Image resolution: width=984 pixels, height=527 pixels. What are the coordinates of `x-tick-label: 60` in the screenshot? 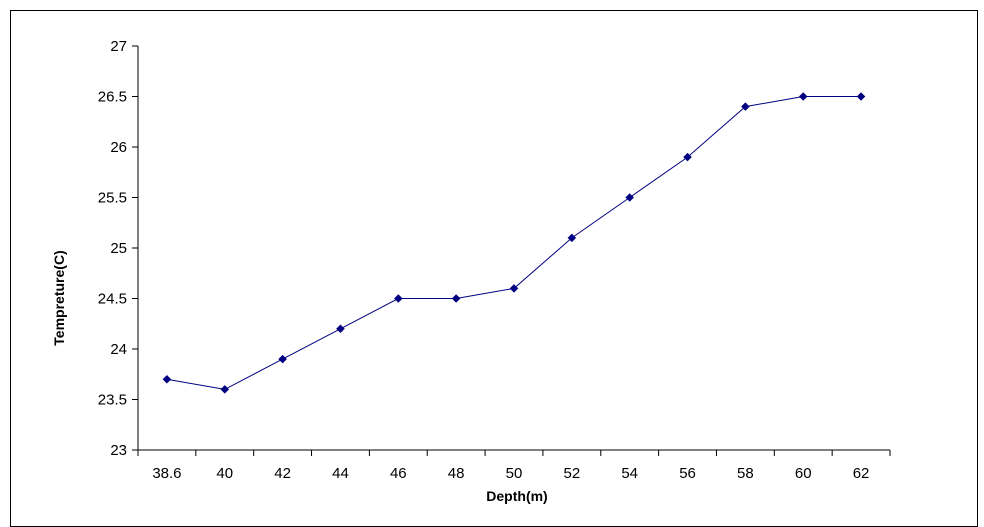 It's located at (803, 473).